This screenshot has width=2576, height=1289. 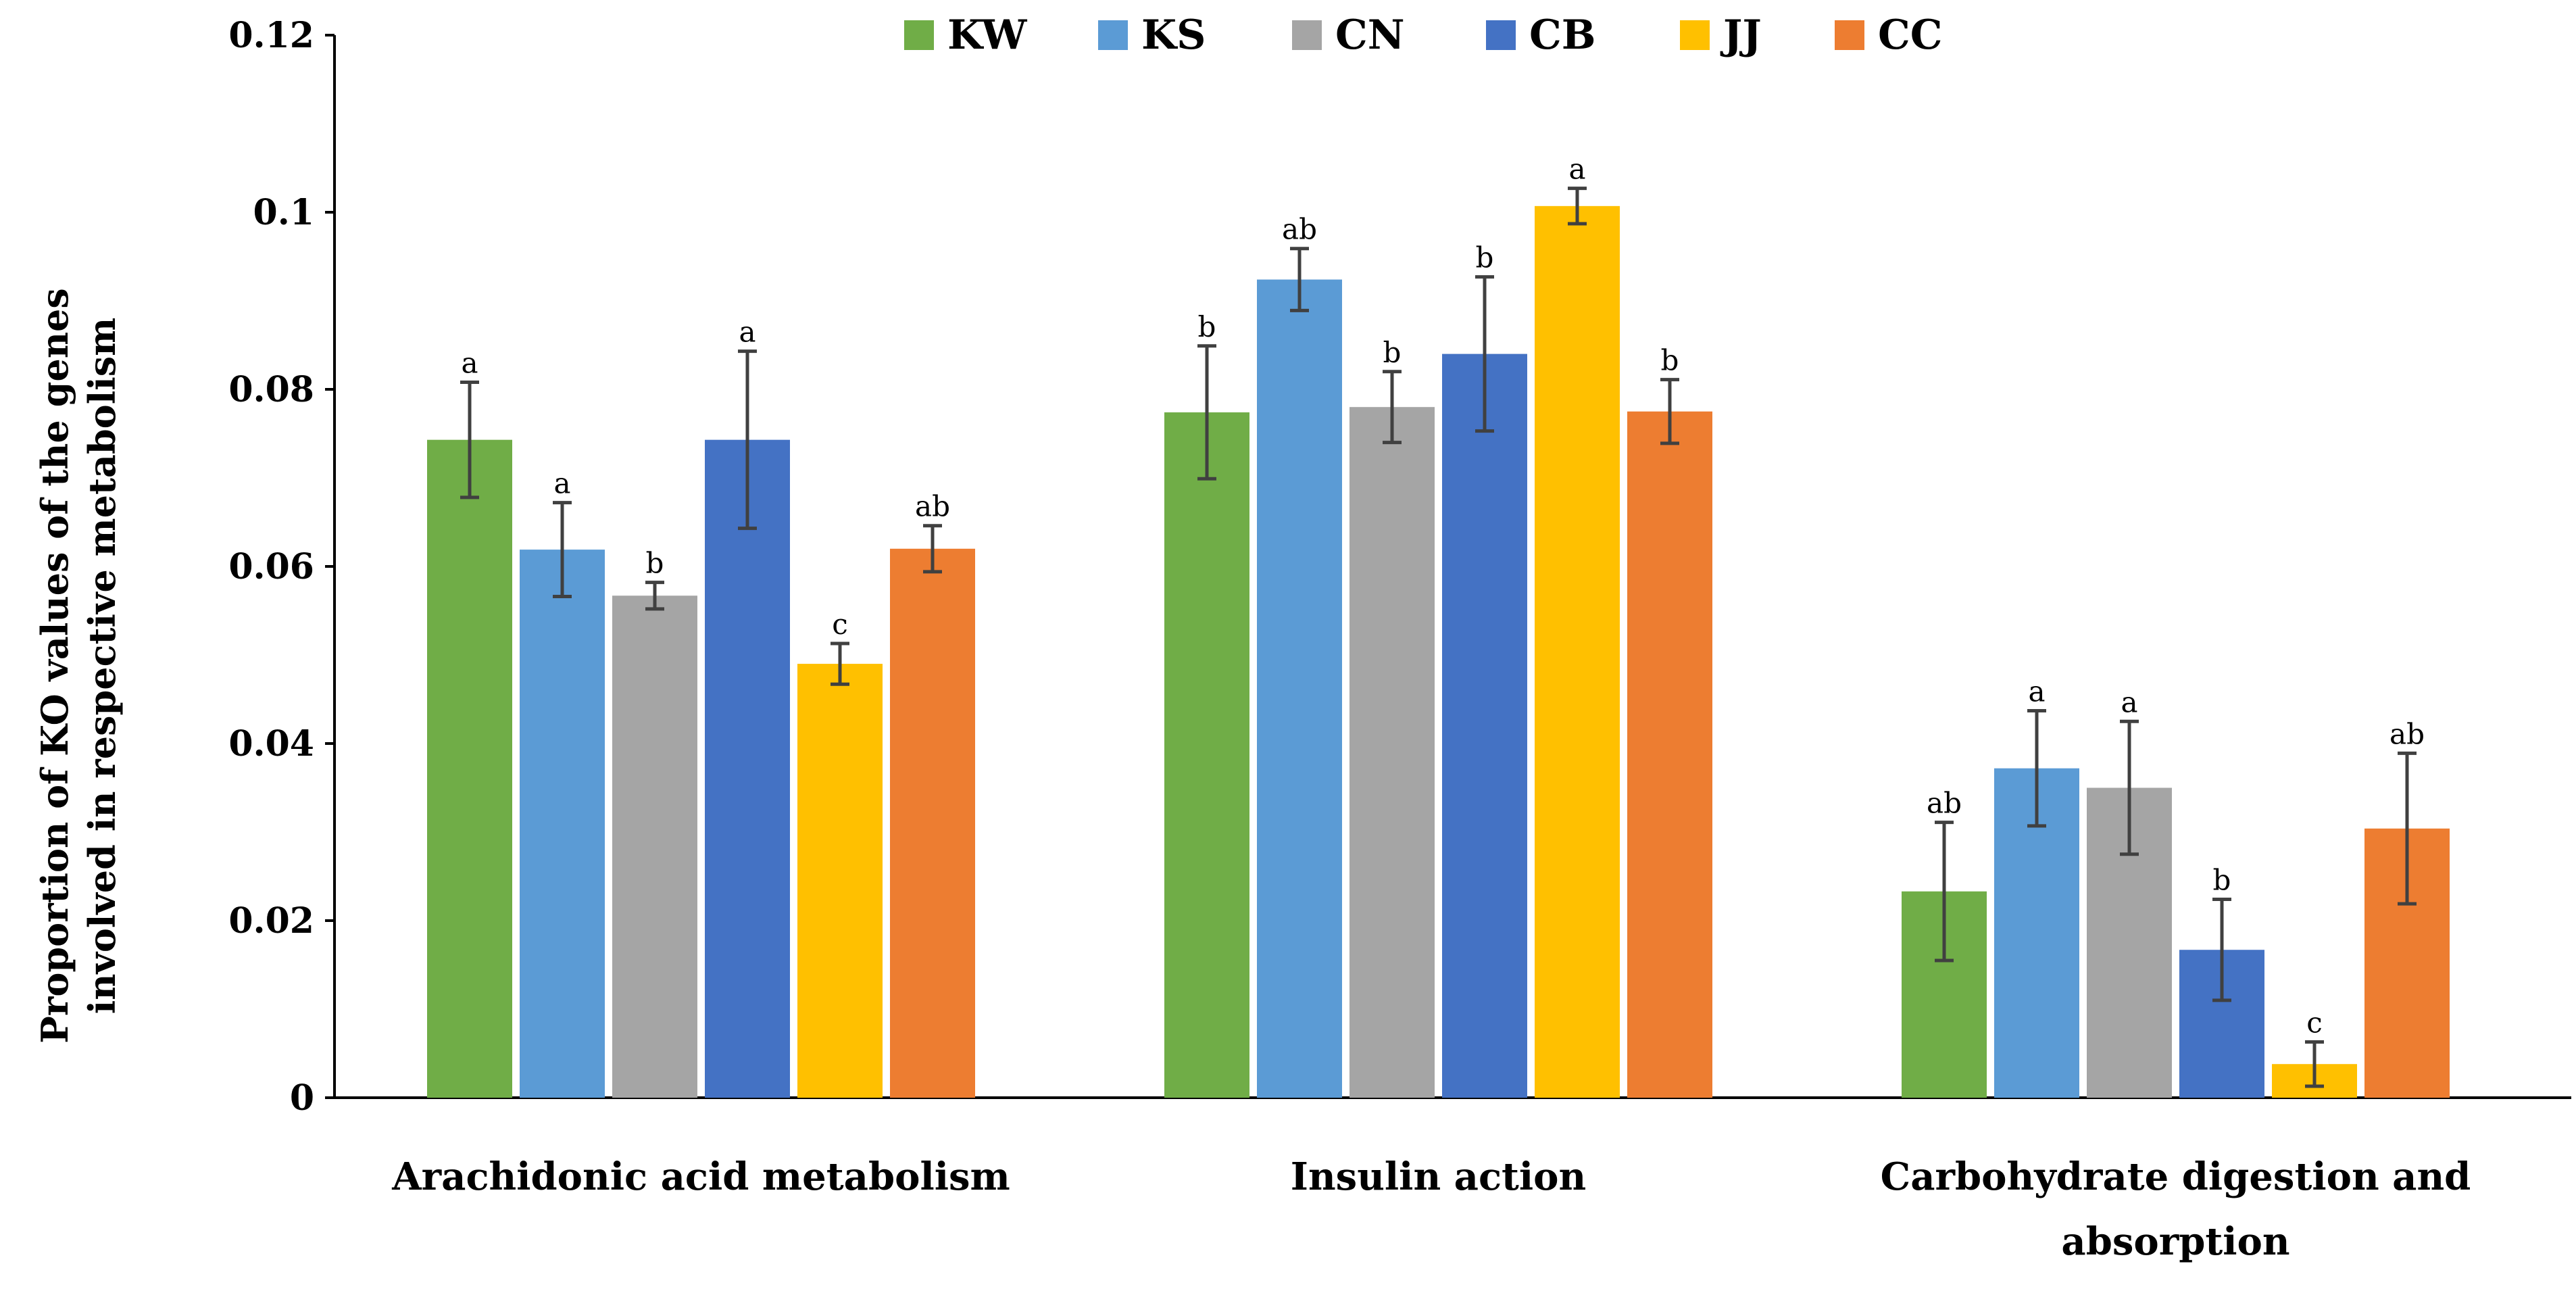 What do you see at coordinates (271, 389) in the screenshot?
I see `y-tick-label: 0.08` at bounding box center [271, 389].